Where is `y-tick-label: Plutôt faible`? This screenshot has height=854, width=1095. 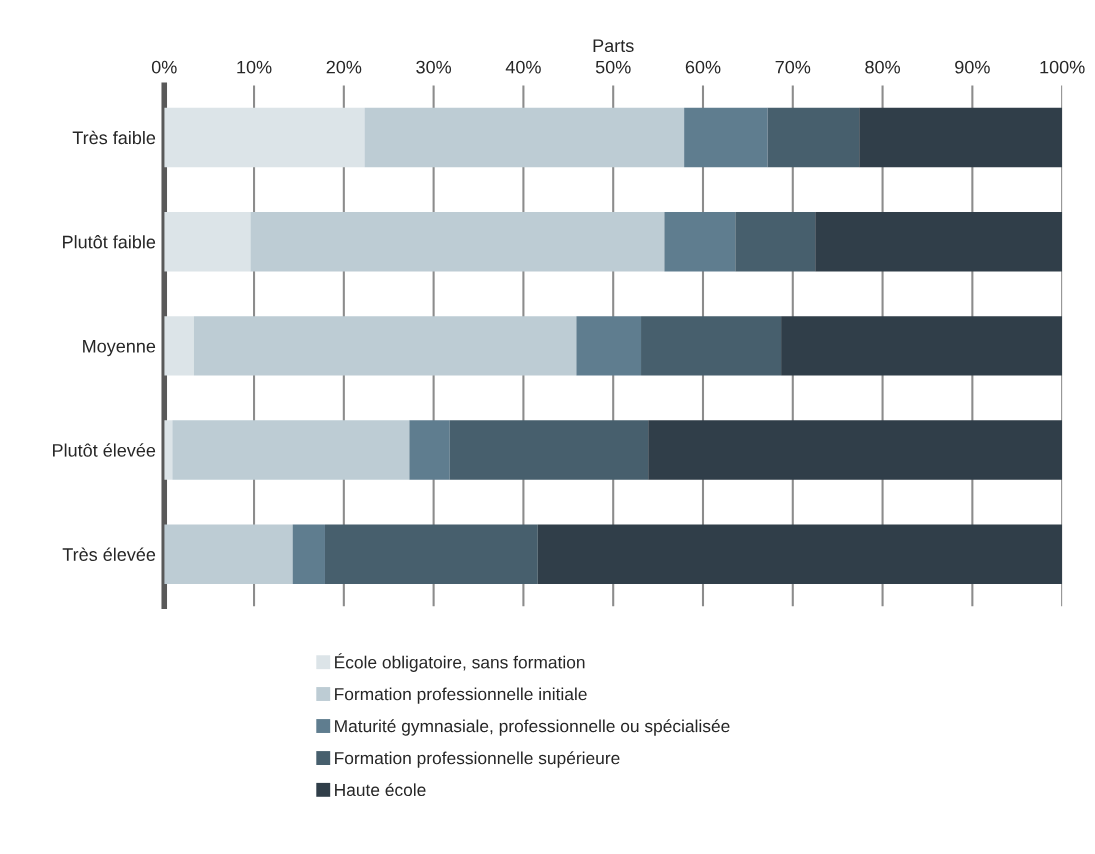 y-tick-label: Plutôt faible is located at coordinates (109, 242).